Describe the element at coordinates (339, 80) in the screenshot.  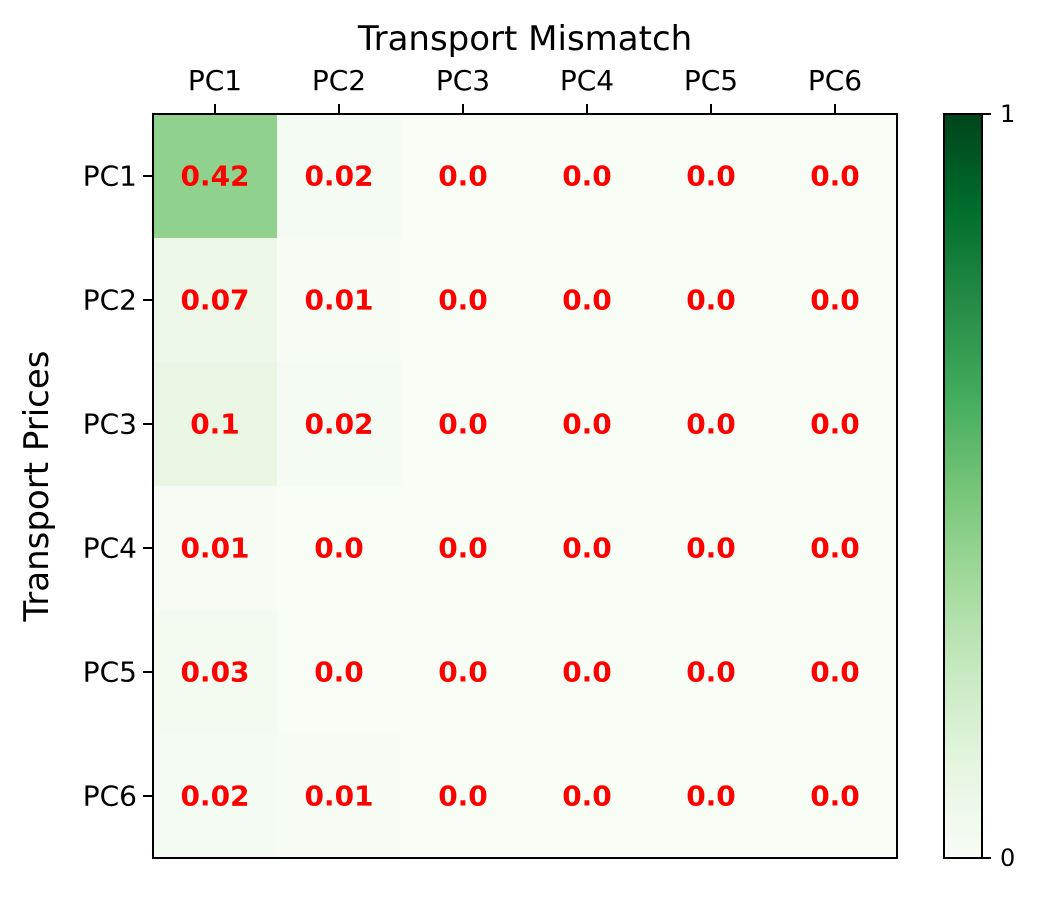
I see `x-tick-label: PC2` at that location.